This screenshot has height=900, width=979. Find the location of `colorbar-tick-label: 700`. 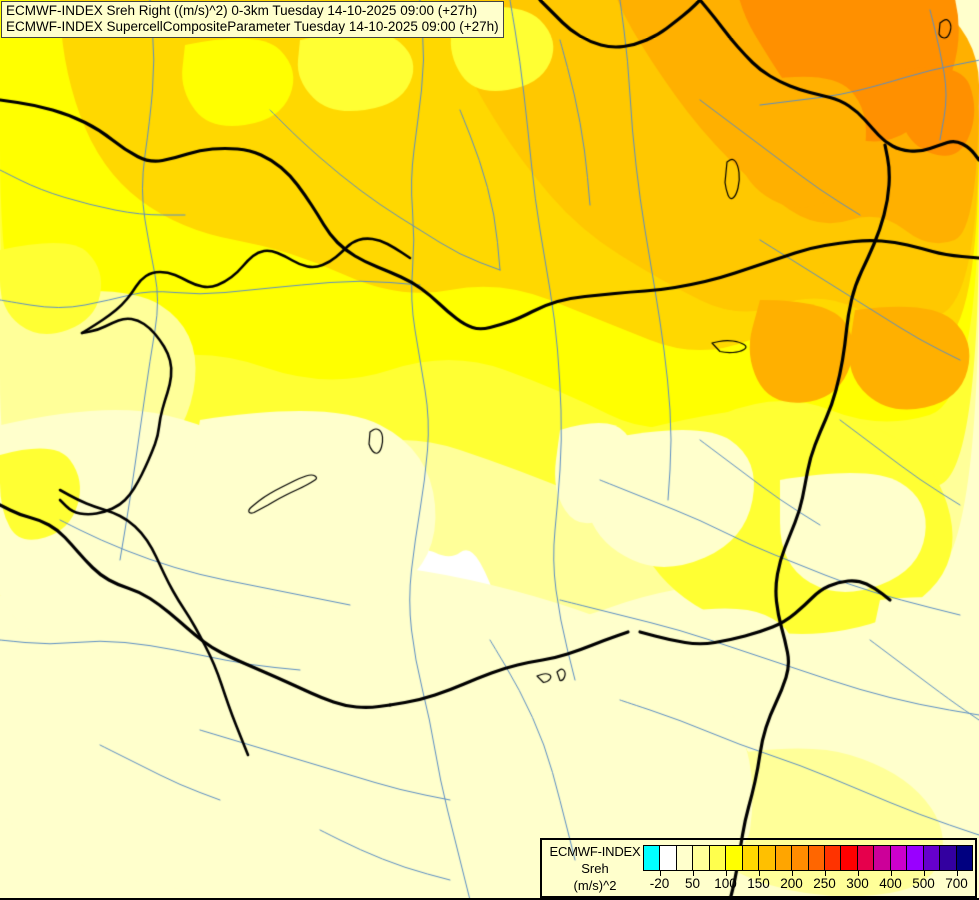

colorbar-tick-label: 700 is located at coordinates (956, 883).